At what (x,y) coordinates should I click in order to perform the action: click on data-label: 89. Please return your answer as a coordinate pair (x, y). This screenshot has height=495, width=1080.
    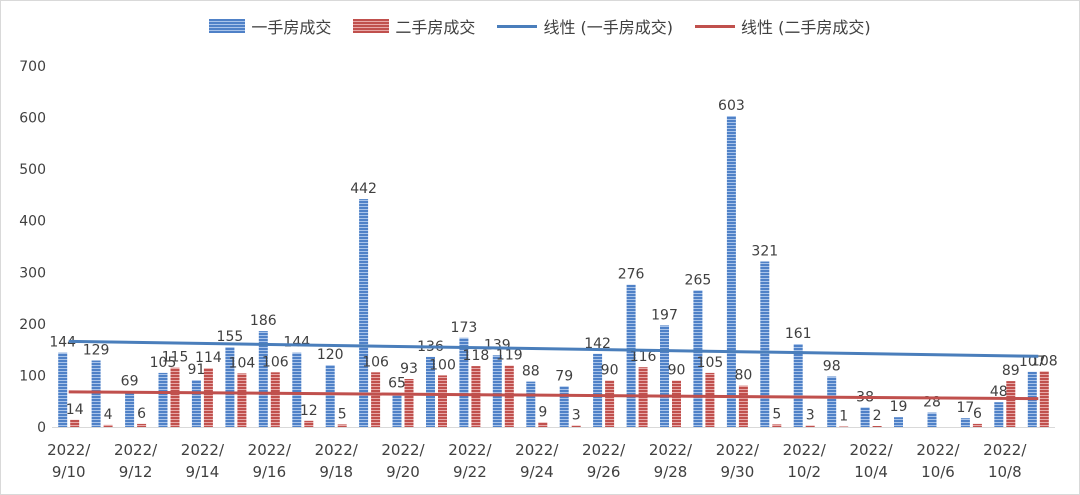
    Looking at the image, I should click on (1011, 371).